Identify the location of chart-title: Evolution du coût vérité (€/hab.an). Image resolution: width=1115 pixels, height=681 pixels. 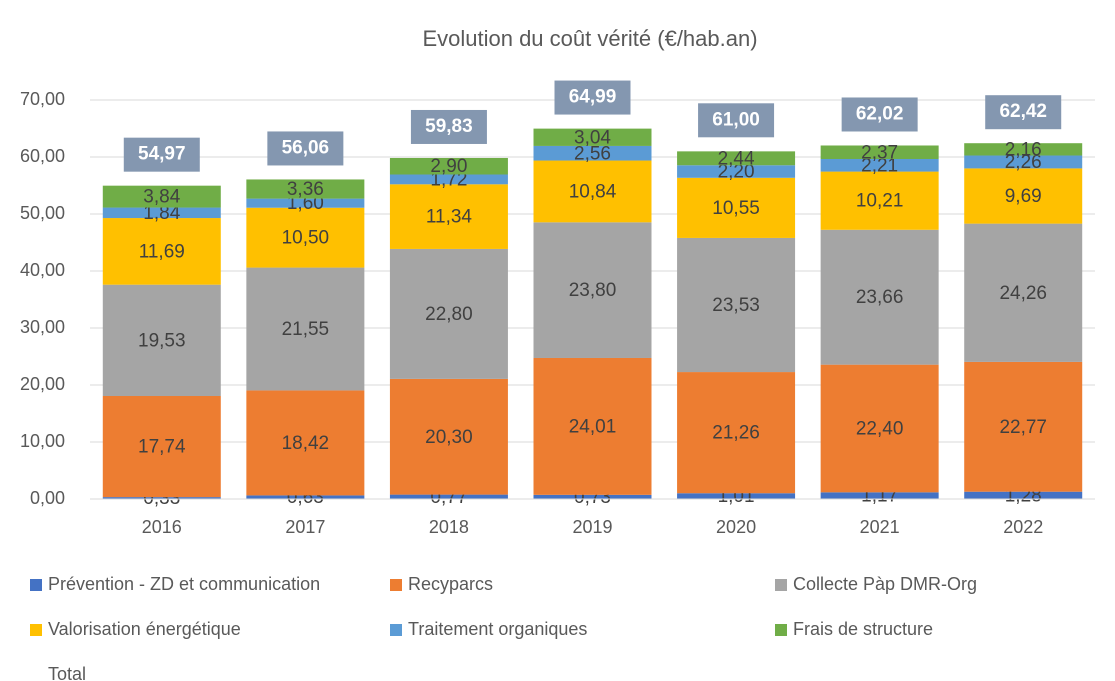
(589, 38).